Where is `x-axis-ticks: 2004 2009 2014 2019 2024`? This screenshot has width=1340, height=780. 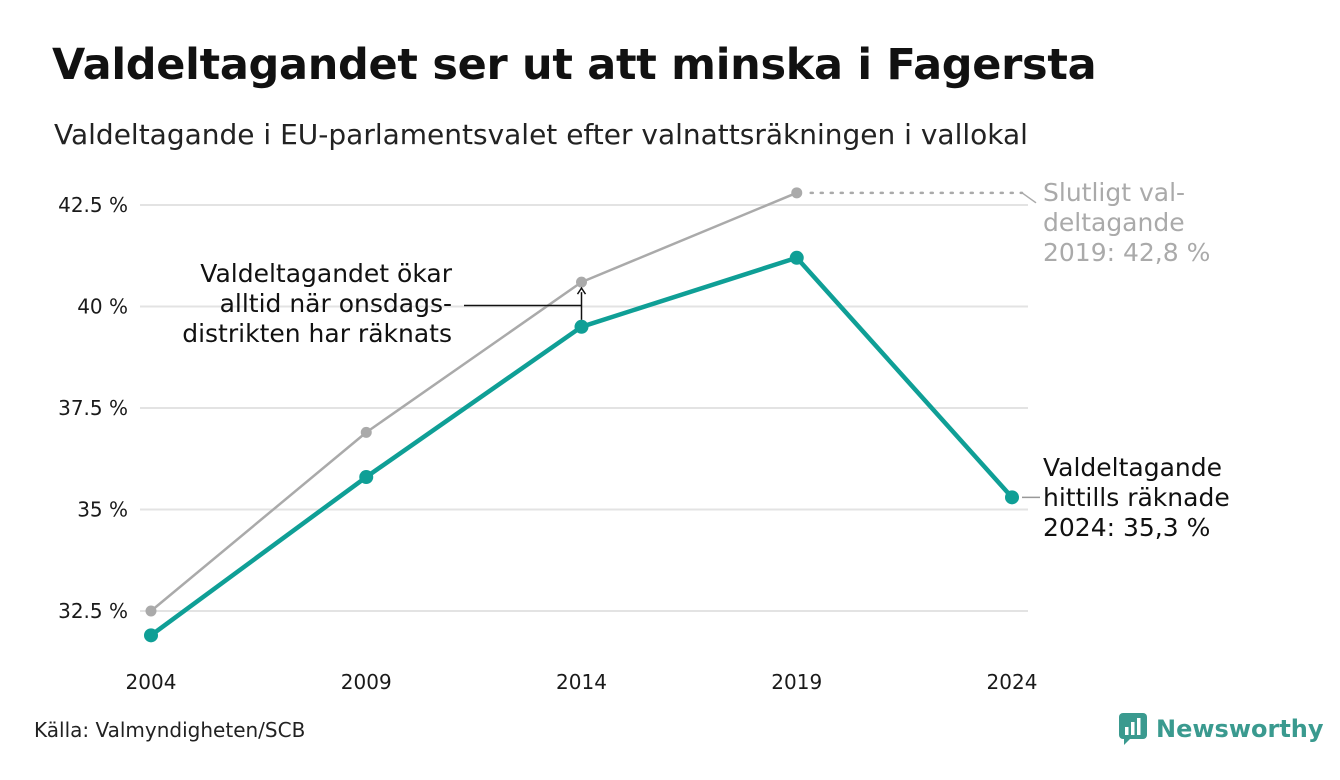
x-axis-ticks: 2004 2009 2014 2019 2024 is located at coordinates (582, 682).